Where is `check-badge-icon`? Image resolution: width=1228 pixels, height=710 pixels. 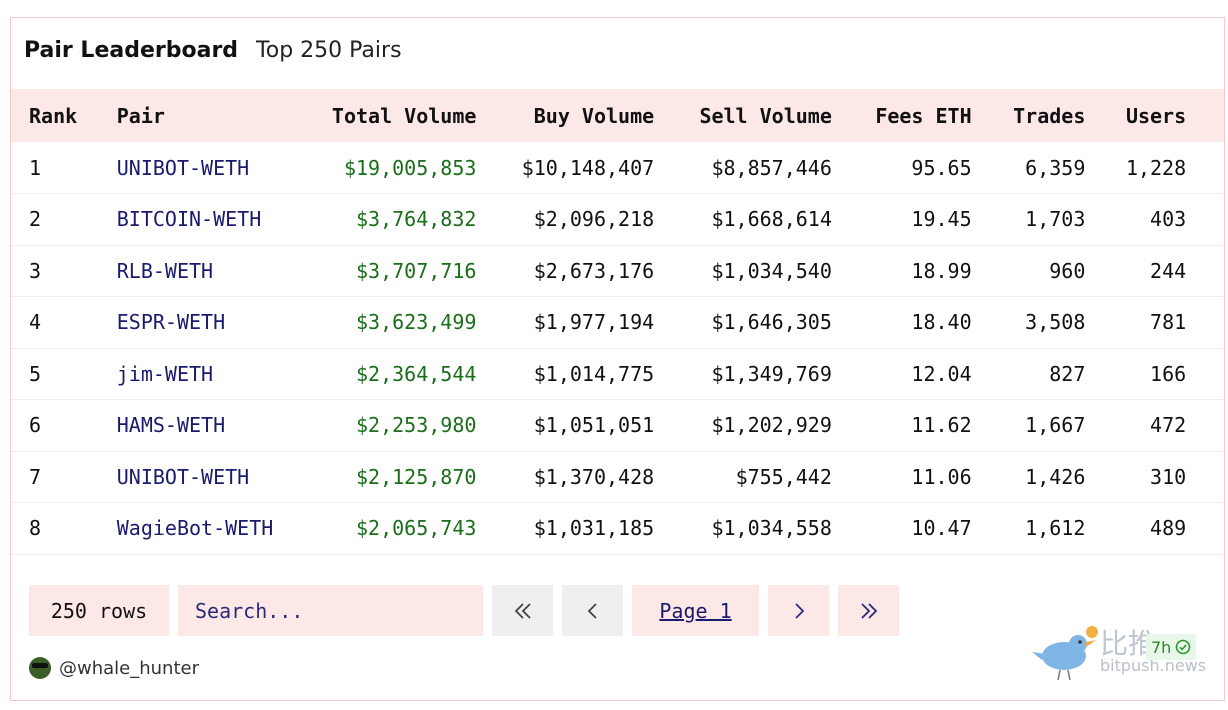
check-badge-icon is located at coordinates (1183, 647).